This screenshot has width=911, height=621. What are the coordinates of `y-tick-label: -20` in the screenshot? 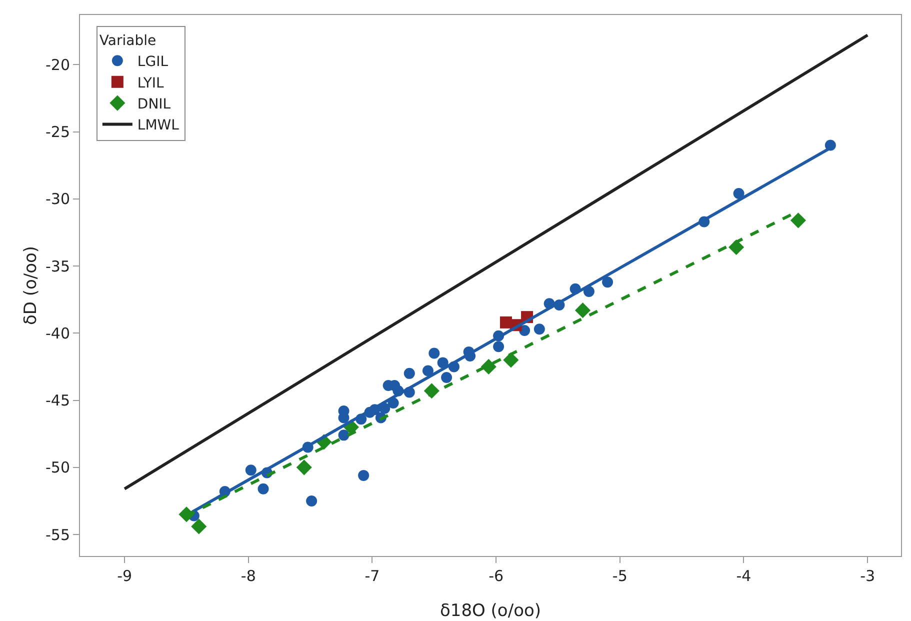 It's located at (58, 65).